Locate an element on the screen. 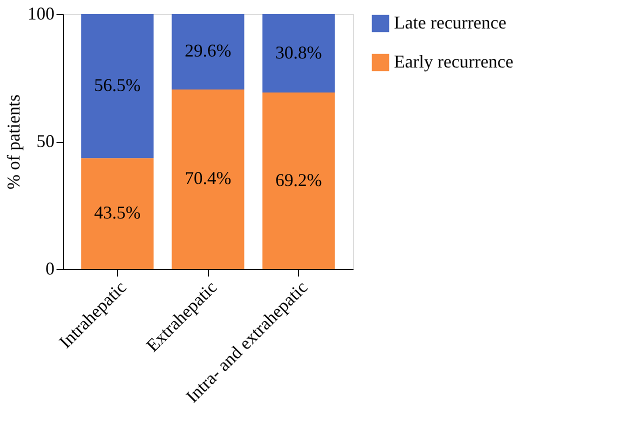  data-label: 69.2% is located at coordinates (298, 180).